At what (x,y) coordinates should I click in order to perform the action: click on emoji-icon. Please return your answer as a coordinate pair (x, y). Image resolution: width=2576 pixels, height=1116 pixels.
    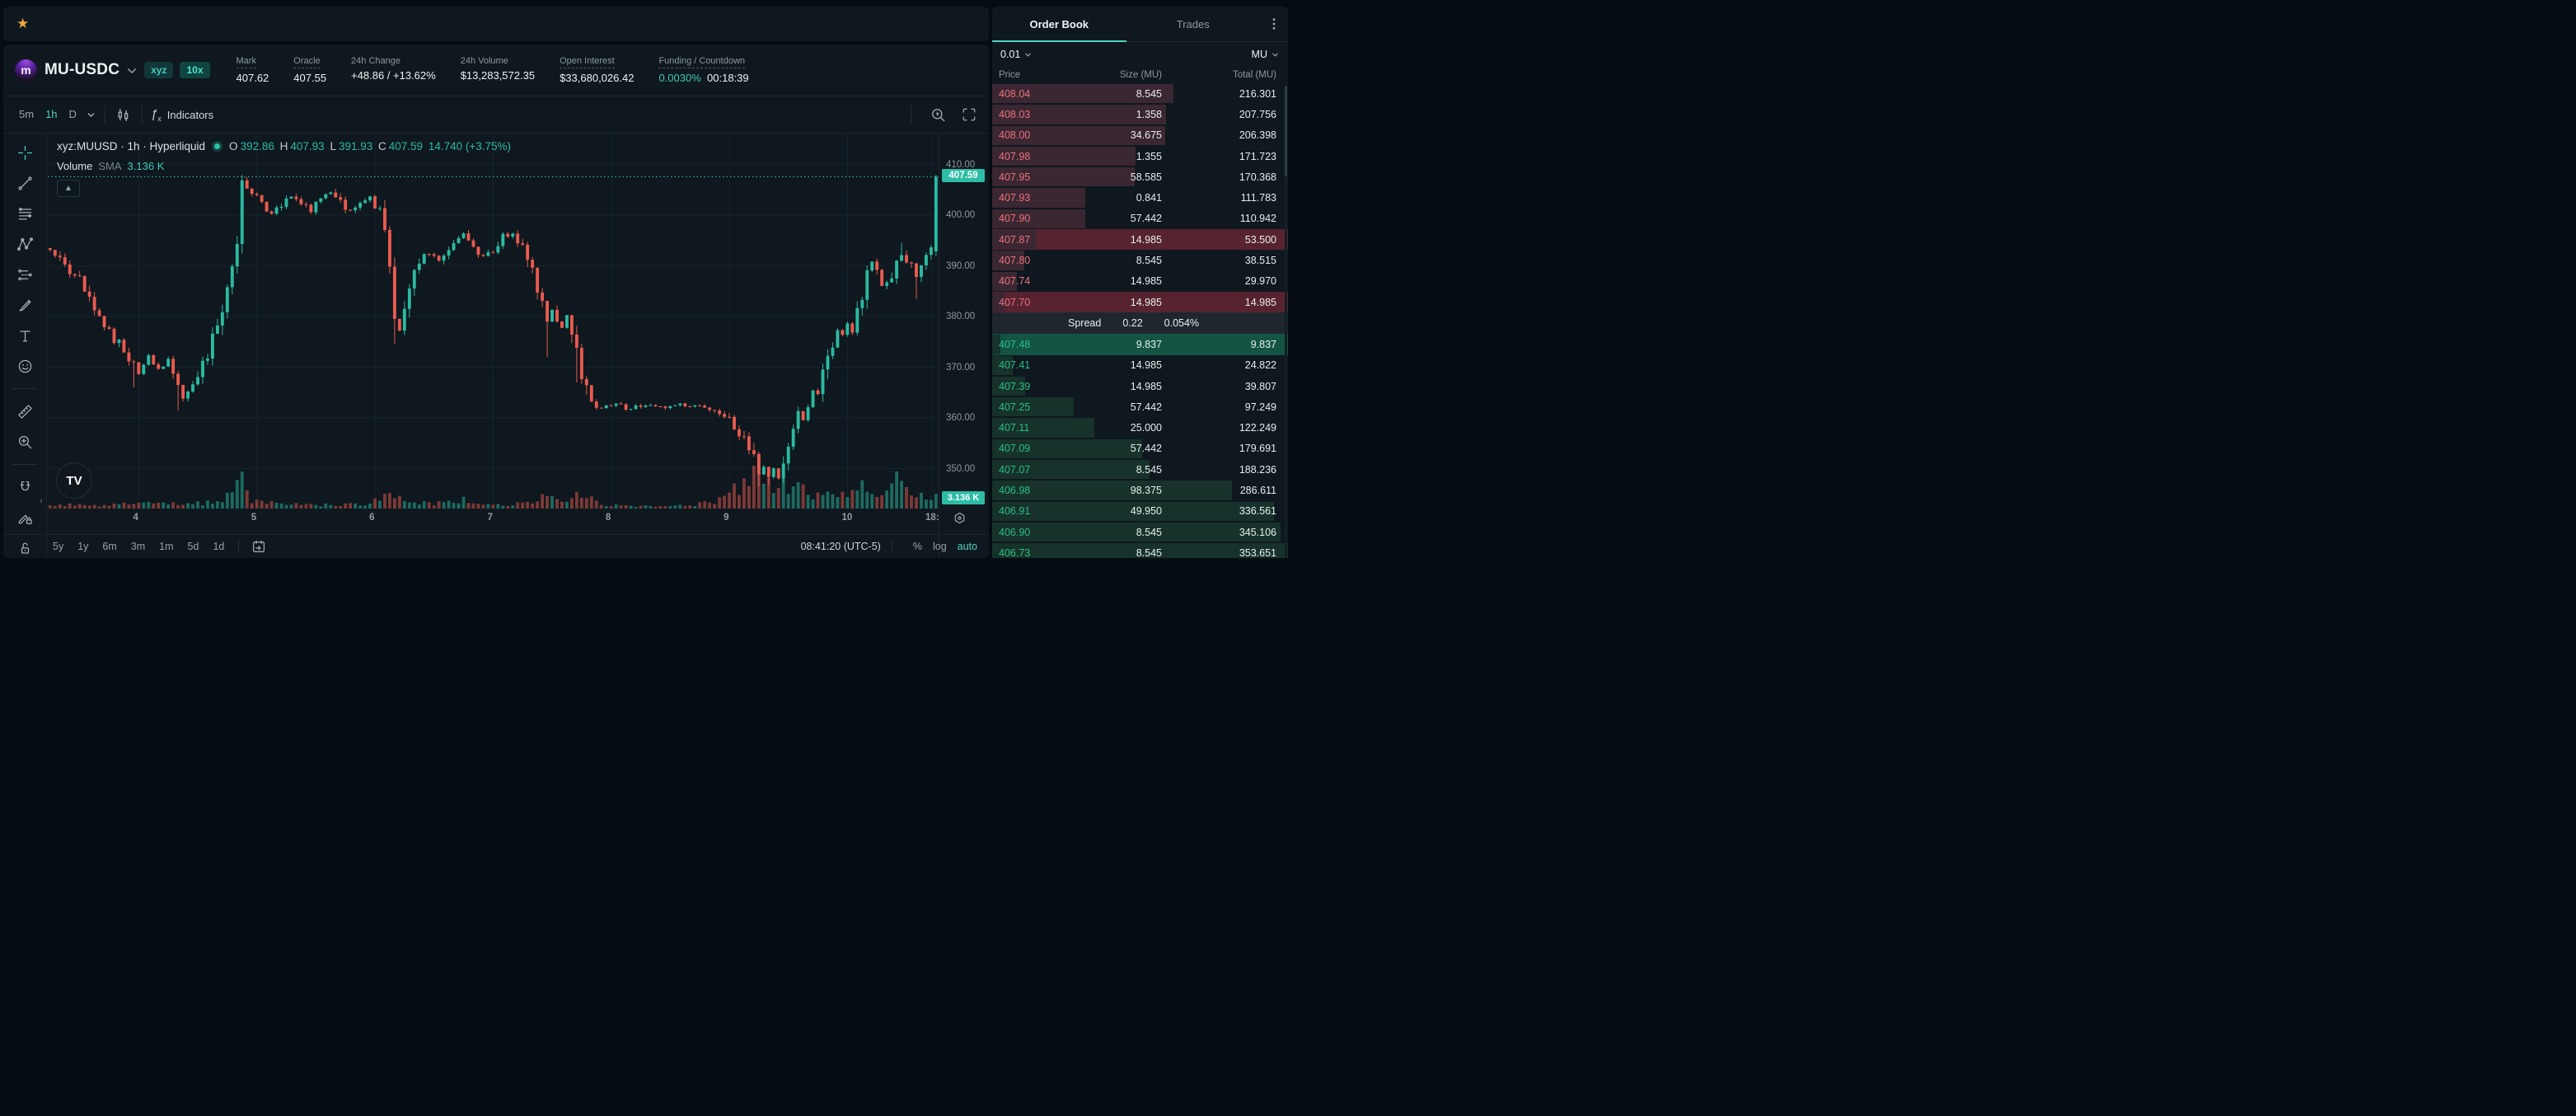
    Looking at the image, I should click on (25, 366).